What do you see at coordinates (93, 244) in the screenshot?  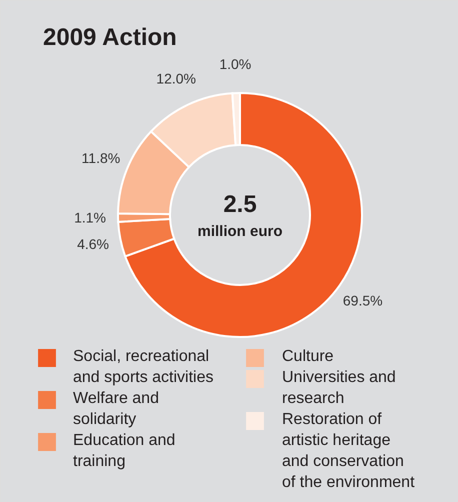 I see `data-label: 4.6%` at bounding box center [93, 244].